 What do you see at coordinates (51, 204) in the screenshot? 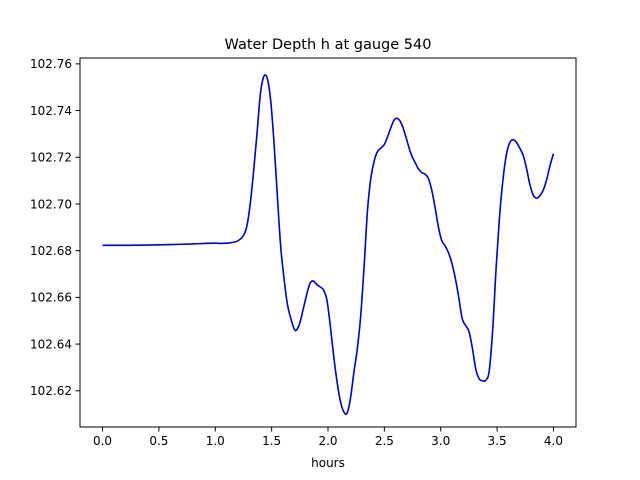
I see `y-tick-label: 102.70` at bounding box center [51, 204].